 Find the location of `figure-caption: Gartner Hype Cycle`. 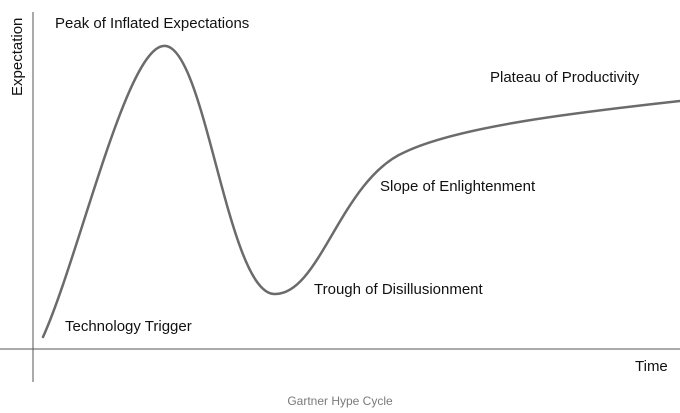

figure-caption: Gartner Hype Cycle is located at coordinates (340, 401).